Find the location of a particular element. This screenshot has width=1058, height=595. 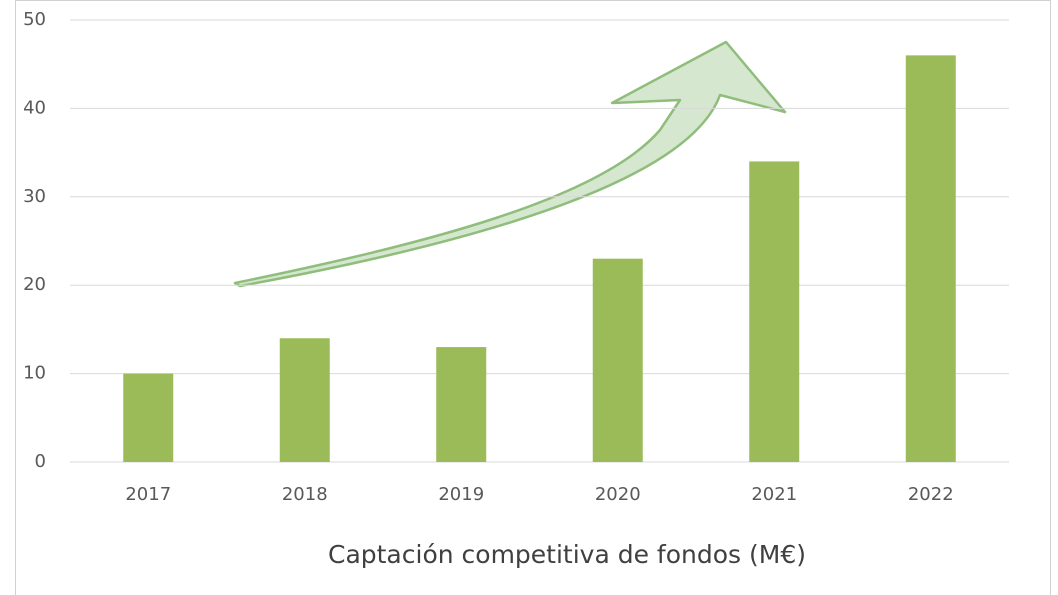

x-tick-label: 2019 is located at coordinates (461, 494).